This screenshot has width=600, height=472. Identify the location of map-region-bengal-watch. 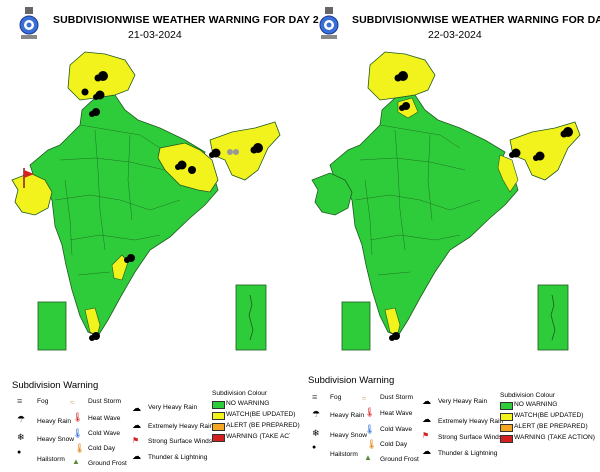
(508, 173).